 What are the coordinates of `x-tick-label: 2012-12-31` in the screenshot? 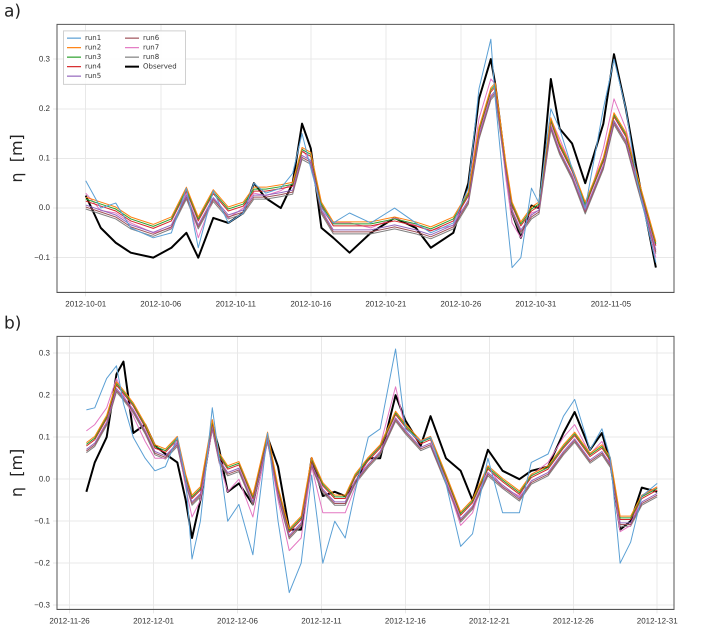 It's located at (657, 621).